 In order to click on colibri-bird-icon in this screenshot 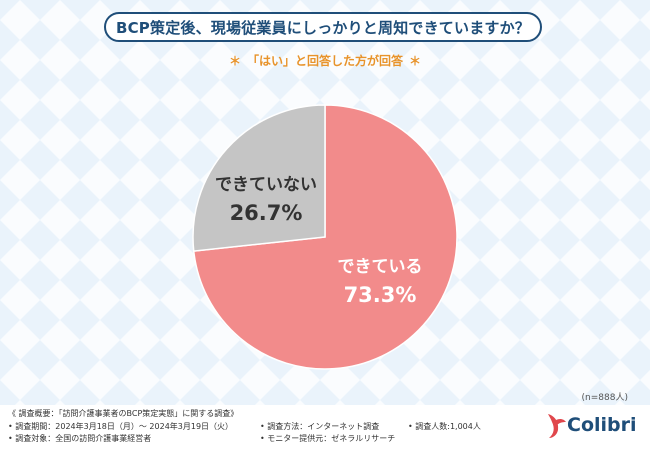, I will do `click(557, 426)`.